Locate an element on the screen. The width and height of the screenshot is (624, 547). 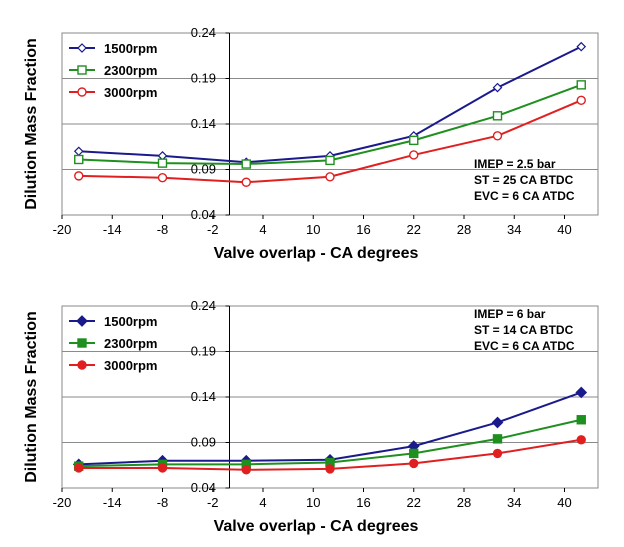
chart2-x-tick-label: 28 is located at coordinates (464, 502).